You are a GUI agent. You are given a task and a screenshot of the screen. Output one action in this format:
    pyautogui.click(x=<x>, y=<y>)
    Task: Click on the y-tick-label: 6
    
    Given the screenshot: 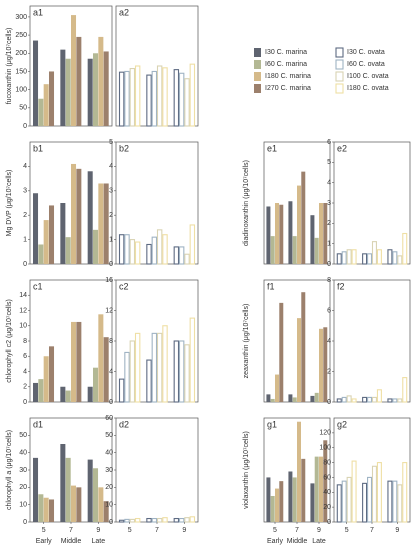 What is the action you would take?
    pyautogui.click(x=329, y=142)
    